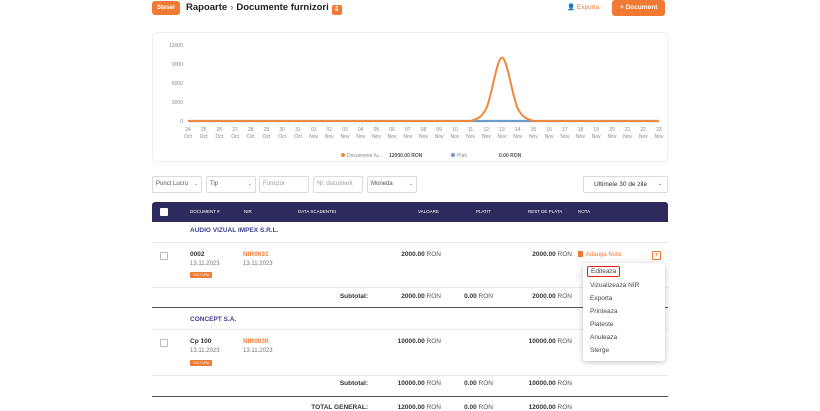 The image size is (820, 411). What do you see at coordinates (205, 211) in the screenshot?
I see `col-document: DOCUMENT #` at bounding box center [205, 211].